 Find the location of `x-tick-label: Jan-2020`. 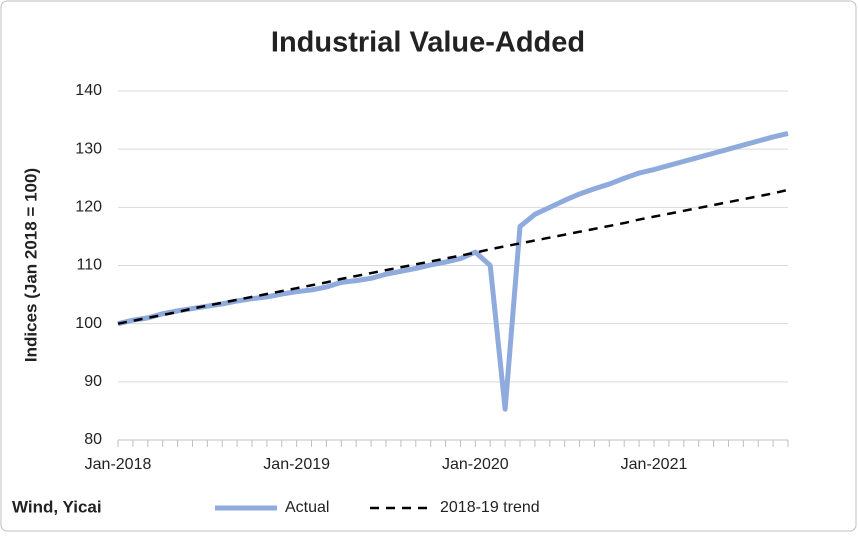

x-tick-label: Jan-2020 is located at coordinates (475, 464).